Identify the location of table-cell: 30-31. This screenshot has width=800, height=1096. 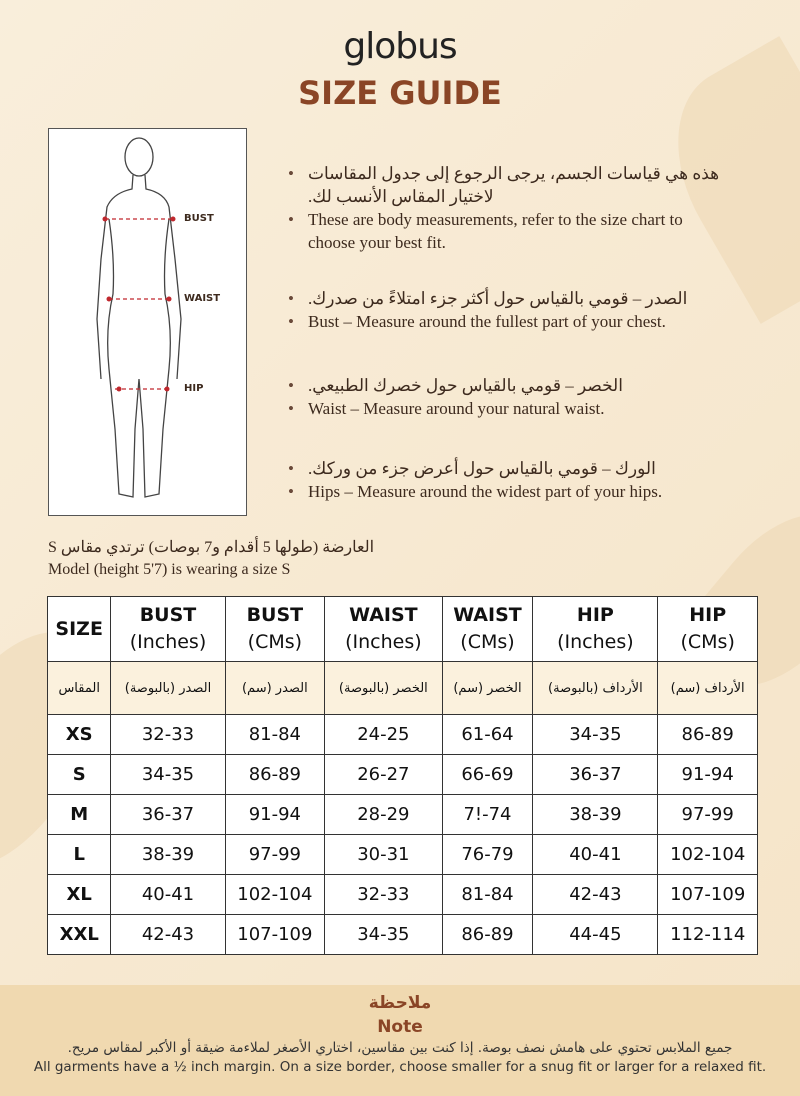
(383, 854).